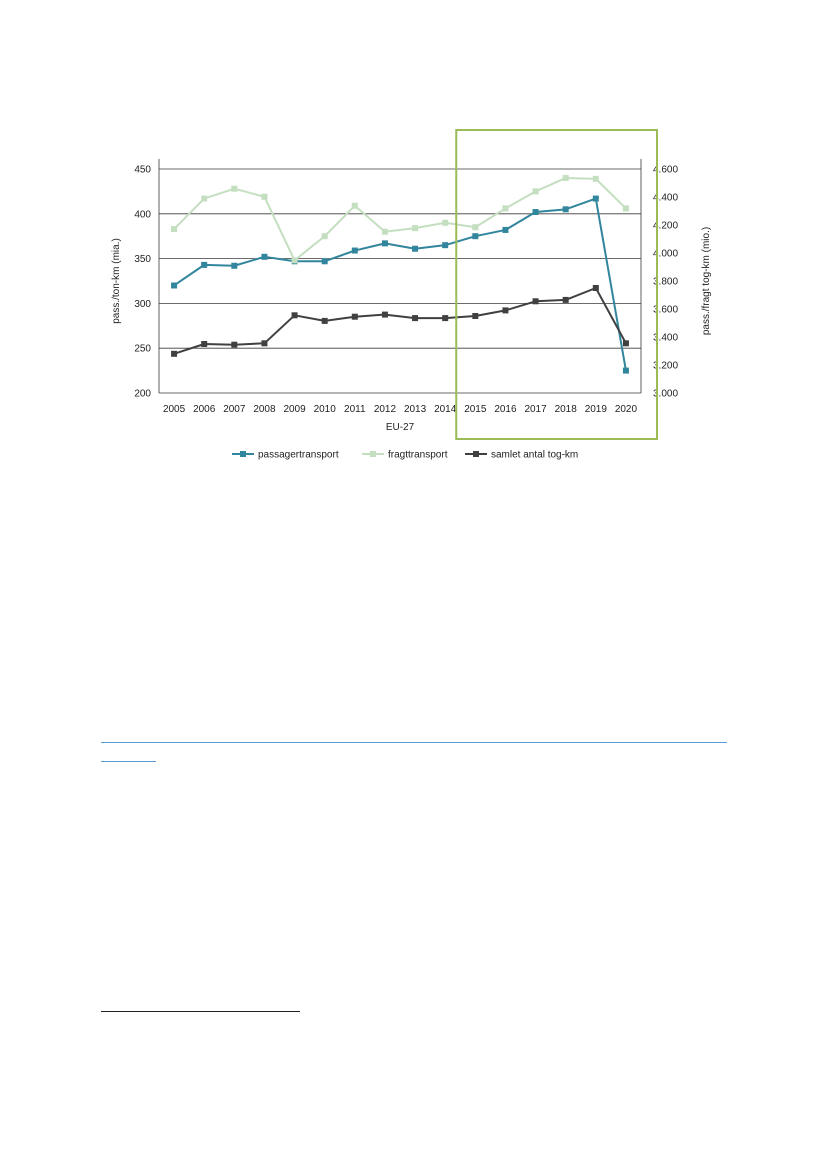 This screenshot has height=1169, width=827. I want to click on gridlines, so click(400, 281).